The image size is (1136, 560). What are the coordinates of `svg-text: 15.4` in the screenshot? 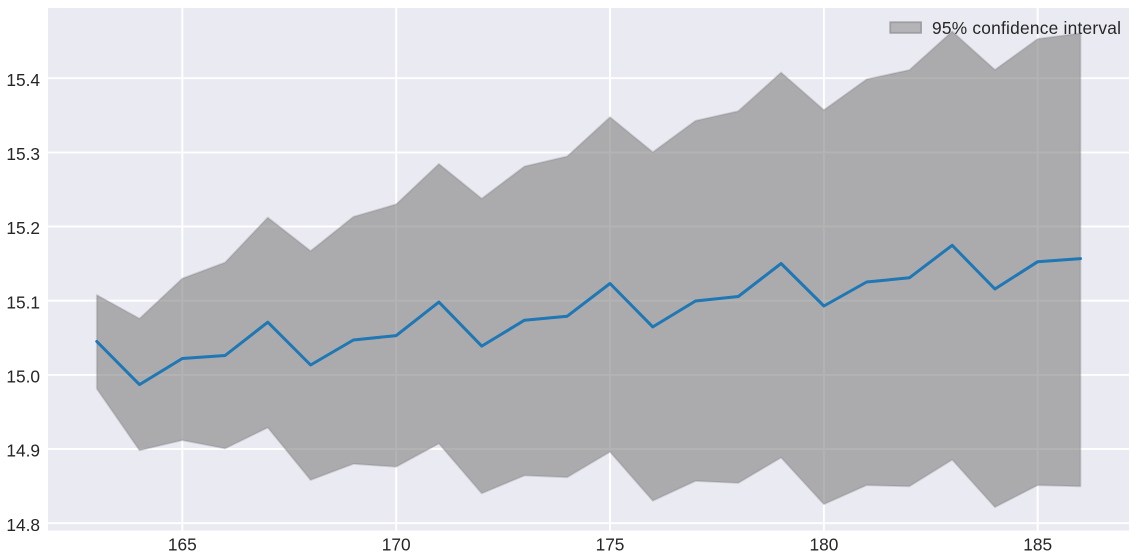 It's located at (23, 80).